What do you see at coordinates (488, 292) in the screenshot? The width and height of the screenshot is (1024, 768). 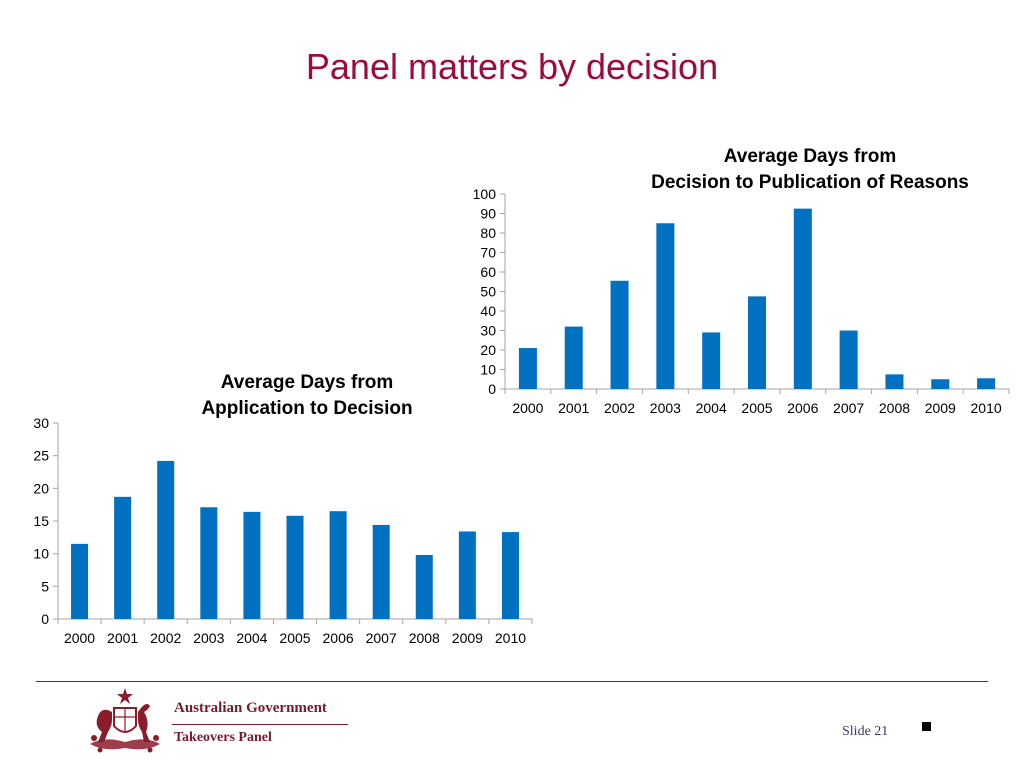 I see `chart-2-y-tick-label: 50` at bounding box center [488, 292].